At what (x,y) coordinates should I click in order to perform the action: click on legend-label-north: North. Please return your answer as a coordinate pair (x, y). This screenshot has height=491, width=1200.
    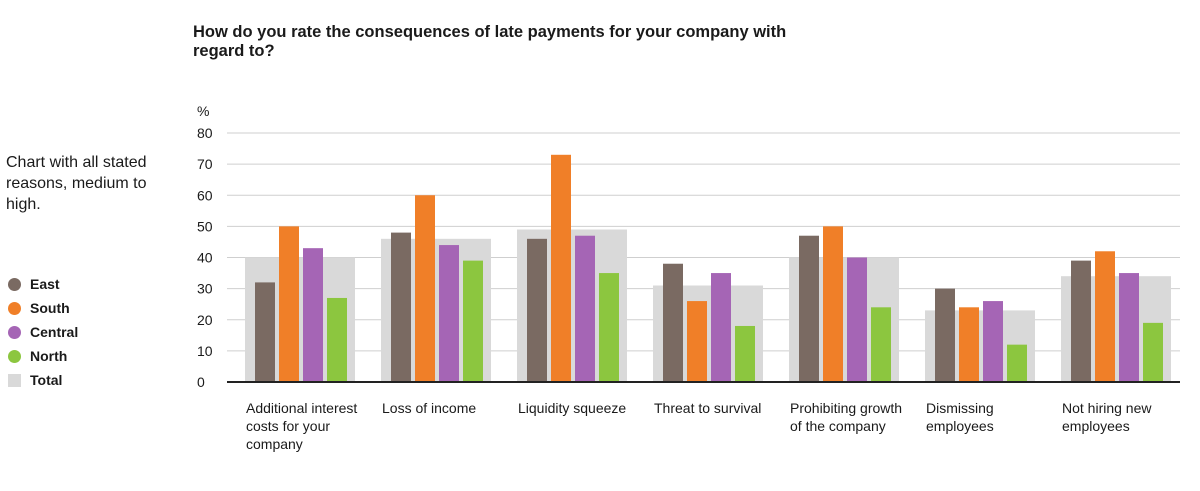
    Looking at the image, I should click on (49, 356).